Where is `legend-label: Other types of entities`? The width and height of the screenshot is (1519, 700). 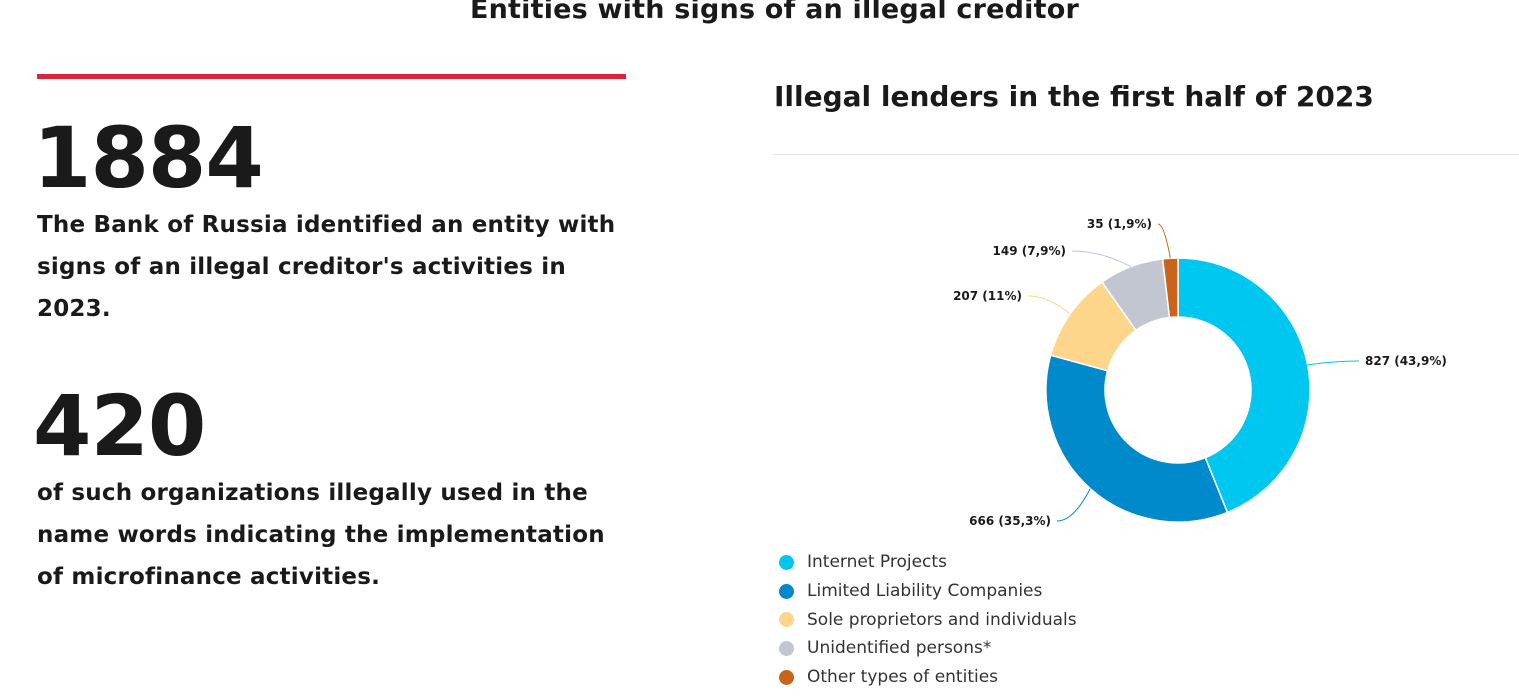 legend-label: Other types of entities is located at coordinates (903, 677).